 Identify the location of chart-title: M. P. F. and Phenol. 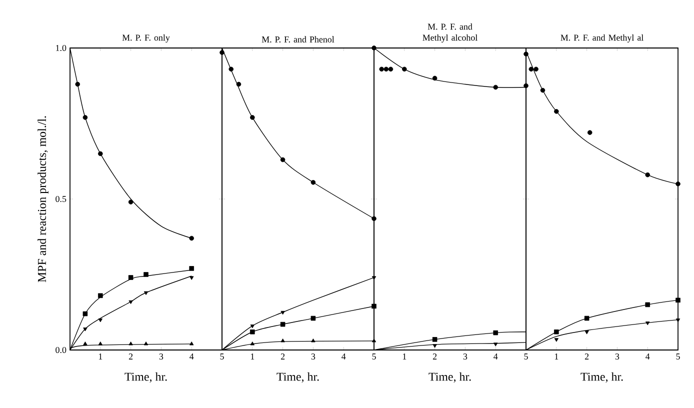
(298, 39).